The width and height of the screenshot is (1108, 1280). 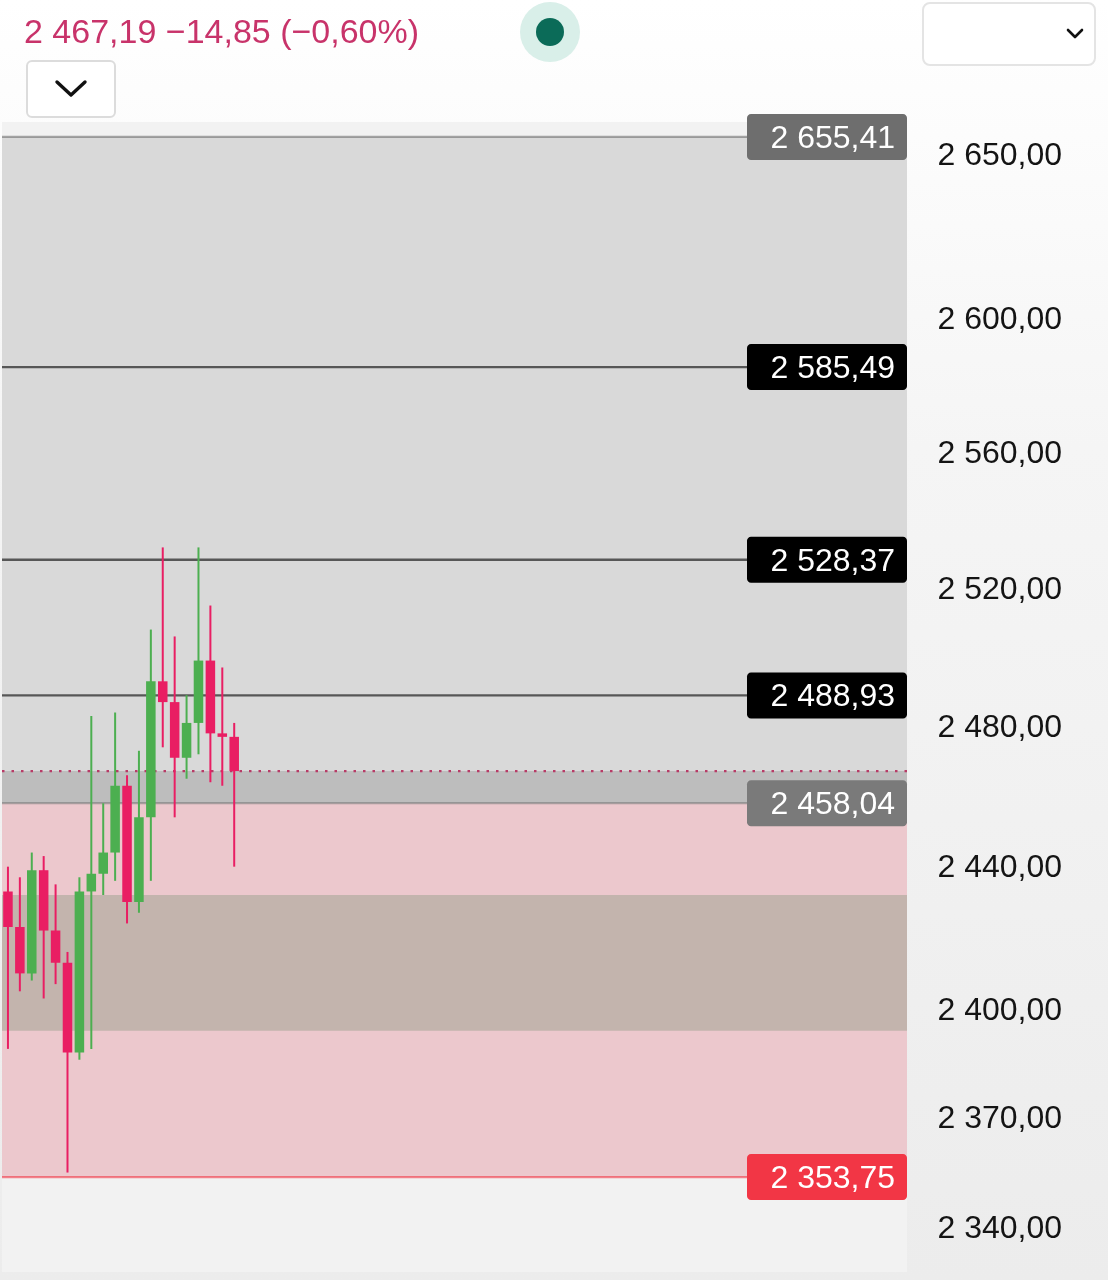 I want to click on y-tick-label: 2 650,00, so click(x=1000, y=153).